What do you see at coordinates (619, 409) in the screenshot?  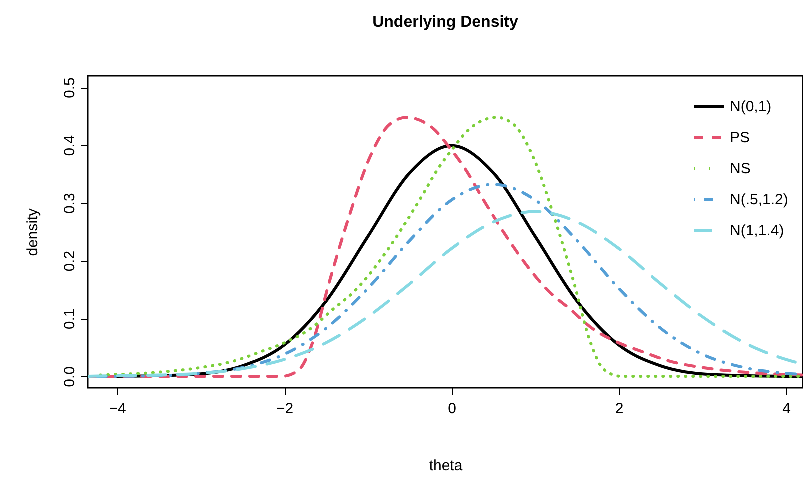 I see `x-tick-label: 2` at bounding box center [619, 409].